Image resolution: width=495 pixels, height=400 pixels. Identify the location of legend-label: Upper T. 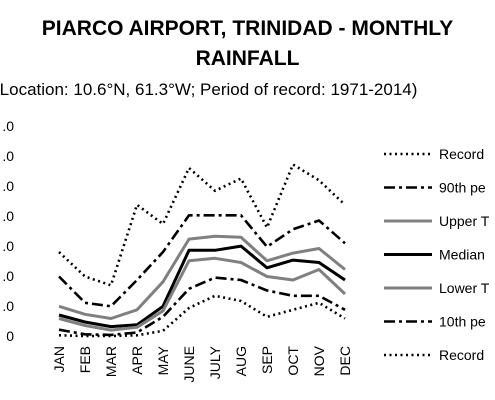
(464, 221).